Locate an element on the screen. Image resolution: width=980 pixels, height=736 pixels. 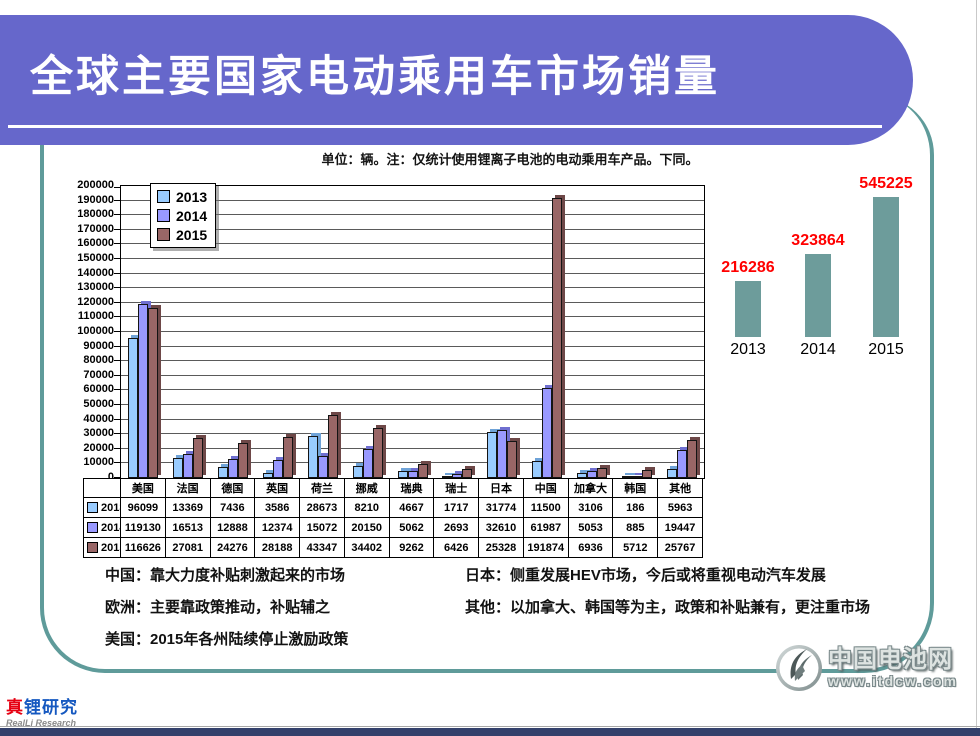
bar-2014-德国 is located at coordinates (233, 468).